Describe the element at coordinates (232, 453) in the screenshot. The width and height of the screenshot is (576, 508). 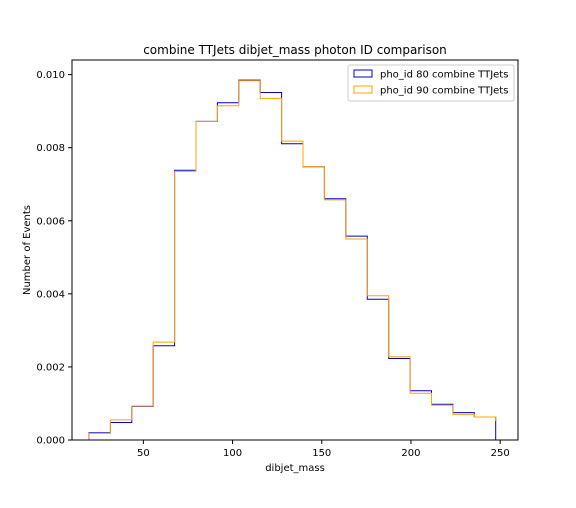
I see `x-tick-label: 100` at that location.